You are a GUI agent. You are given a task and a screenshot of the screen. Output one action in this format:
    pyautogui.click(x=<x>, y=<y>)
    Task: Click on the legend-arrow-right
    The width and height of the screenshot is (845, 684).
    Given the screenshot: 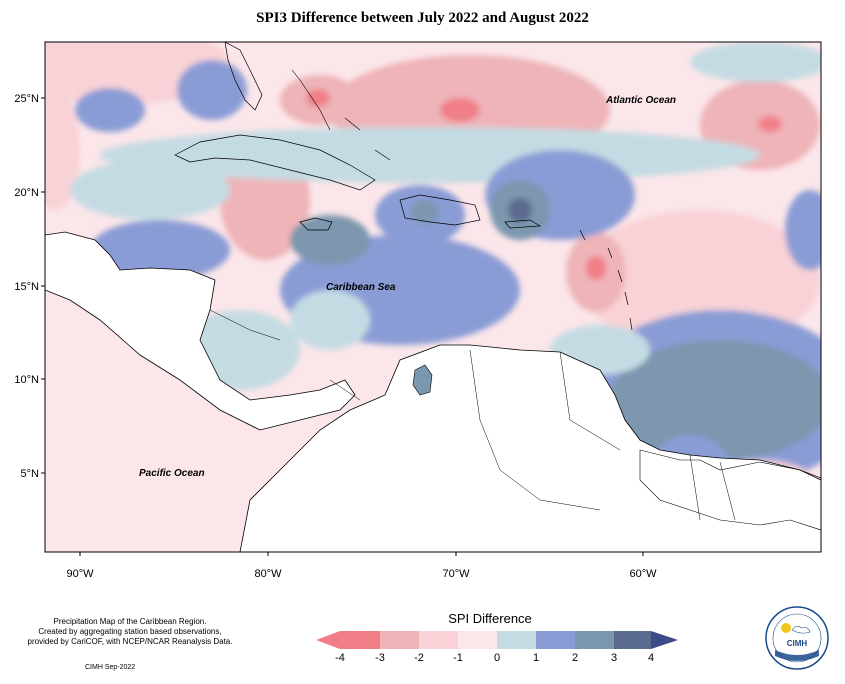 What is the action you would take?
    pyautogui.click(x=664, y=640)
    